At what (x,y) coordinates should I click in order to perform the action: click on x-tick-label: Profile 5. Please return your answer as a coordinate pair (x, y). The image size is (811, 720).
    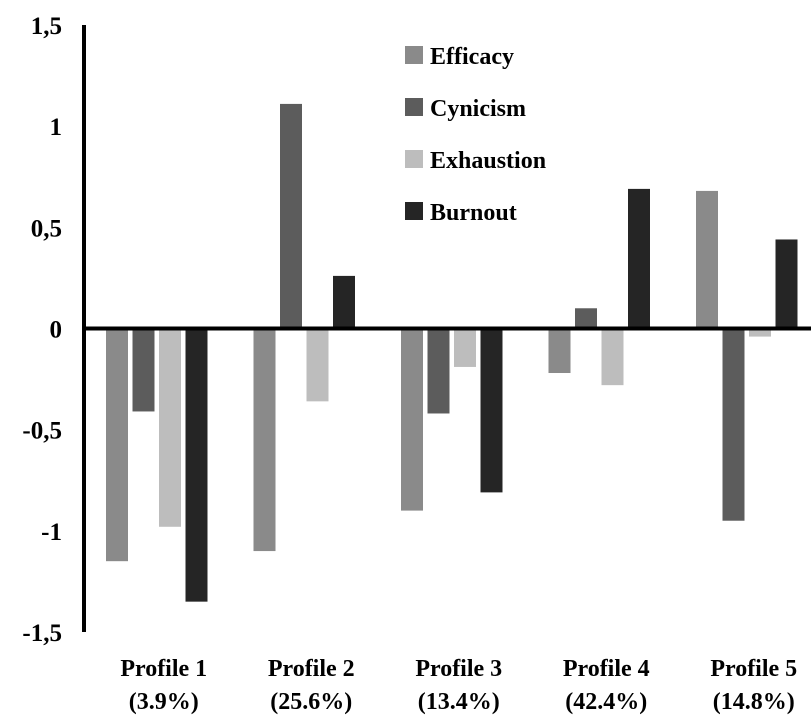
    Looking at the image, I should click on (753, 669).